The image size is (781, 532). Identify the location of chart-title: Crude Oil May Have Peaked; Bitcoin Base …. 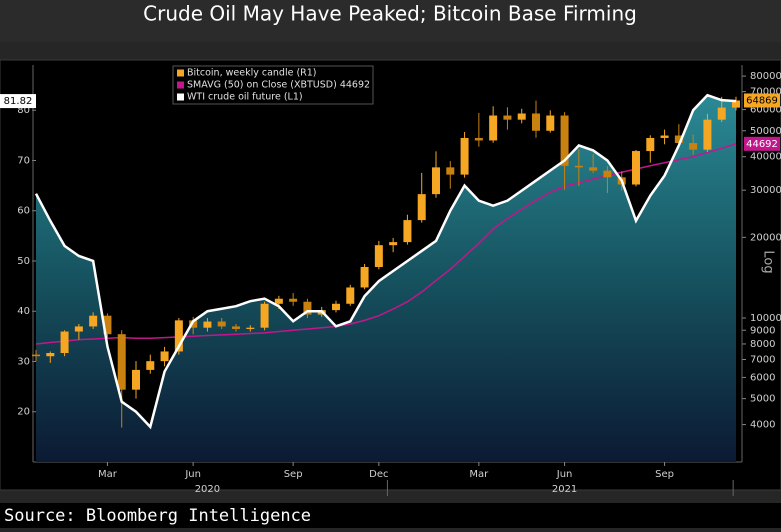
(390, 14).